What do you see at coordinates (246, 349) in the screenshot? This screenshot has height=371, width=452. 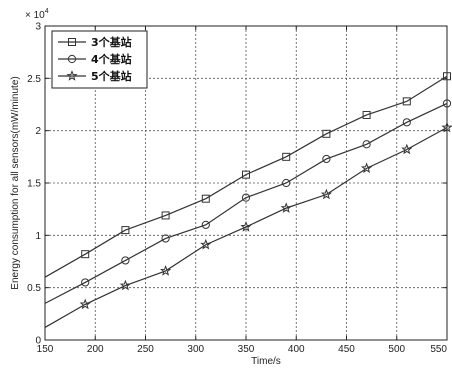 I see `x-tick-label: 350` at bounding box center [246, 349].